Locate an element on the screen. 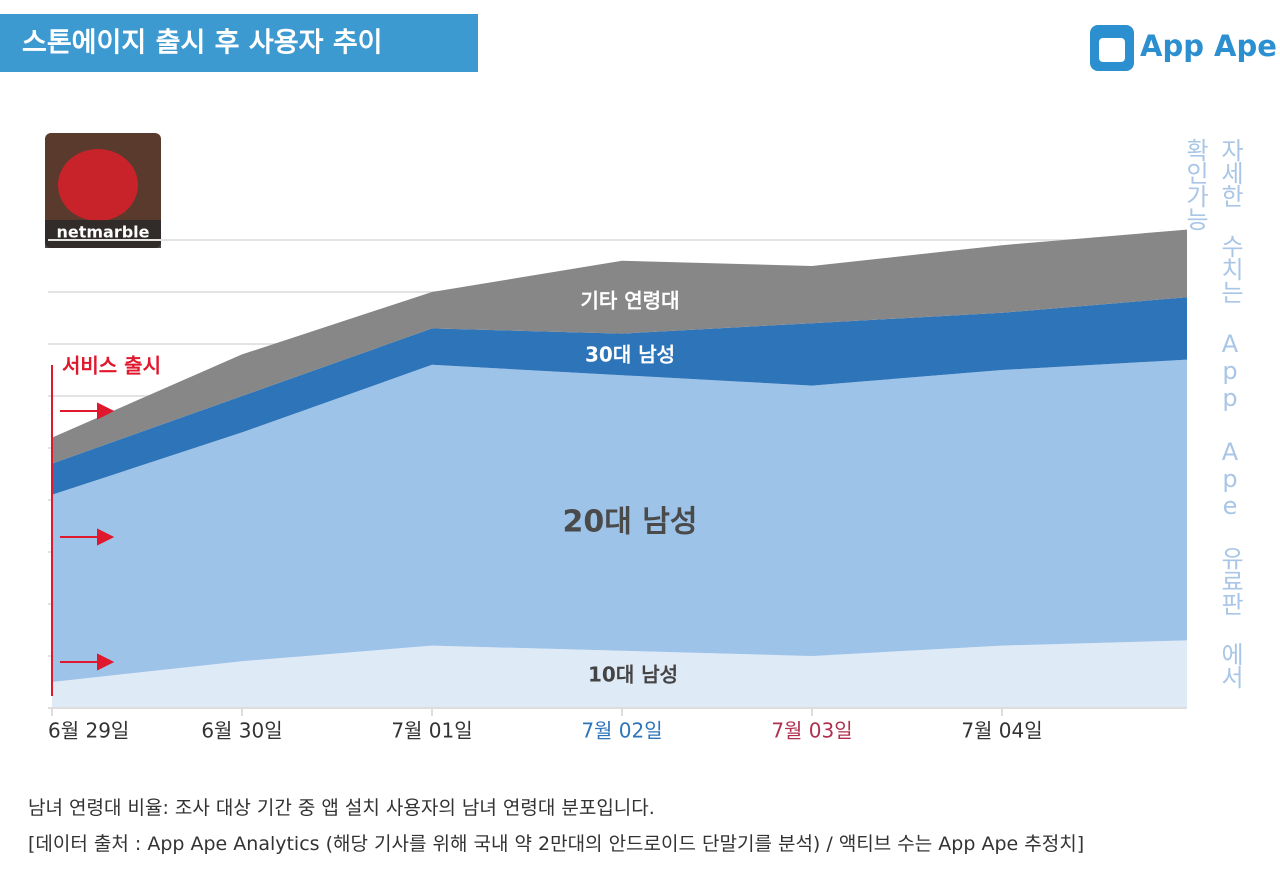 This screenshot has width=1280, height=872. series-label: 10대 남성 is located at coordinates (633, 675).